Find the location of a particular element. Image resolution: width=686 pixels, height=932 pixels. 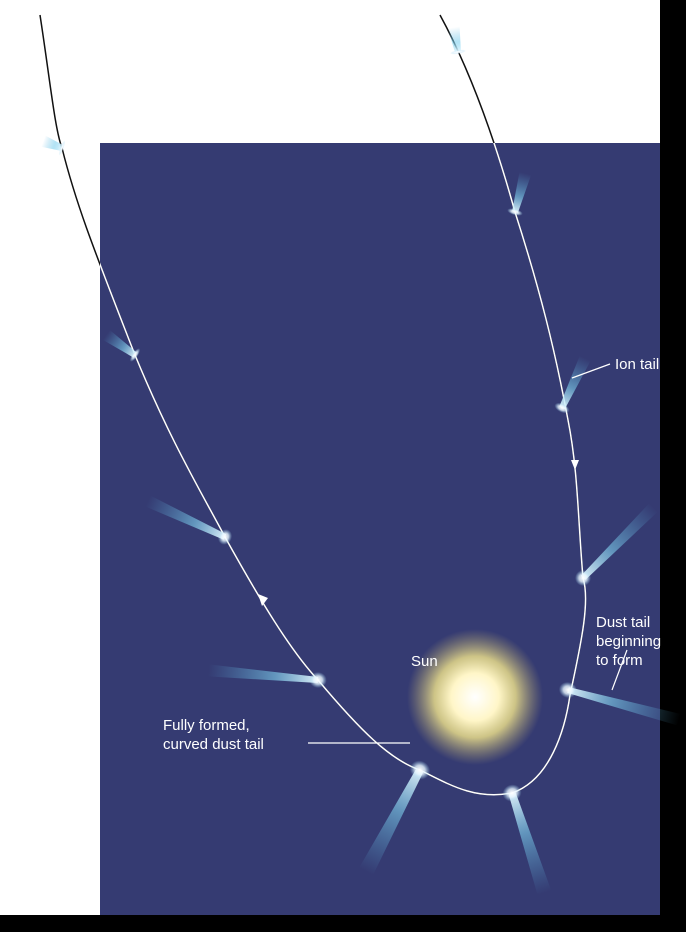

sun is located at coordinates (475, 697).